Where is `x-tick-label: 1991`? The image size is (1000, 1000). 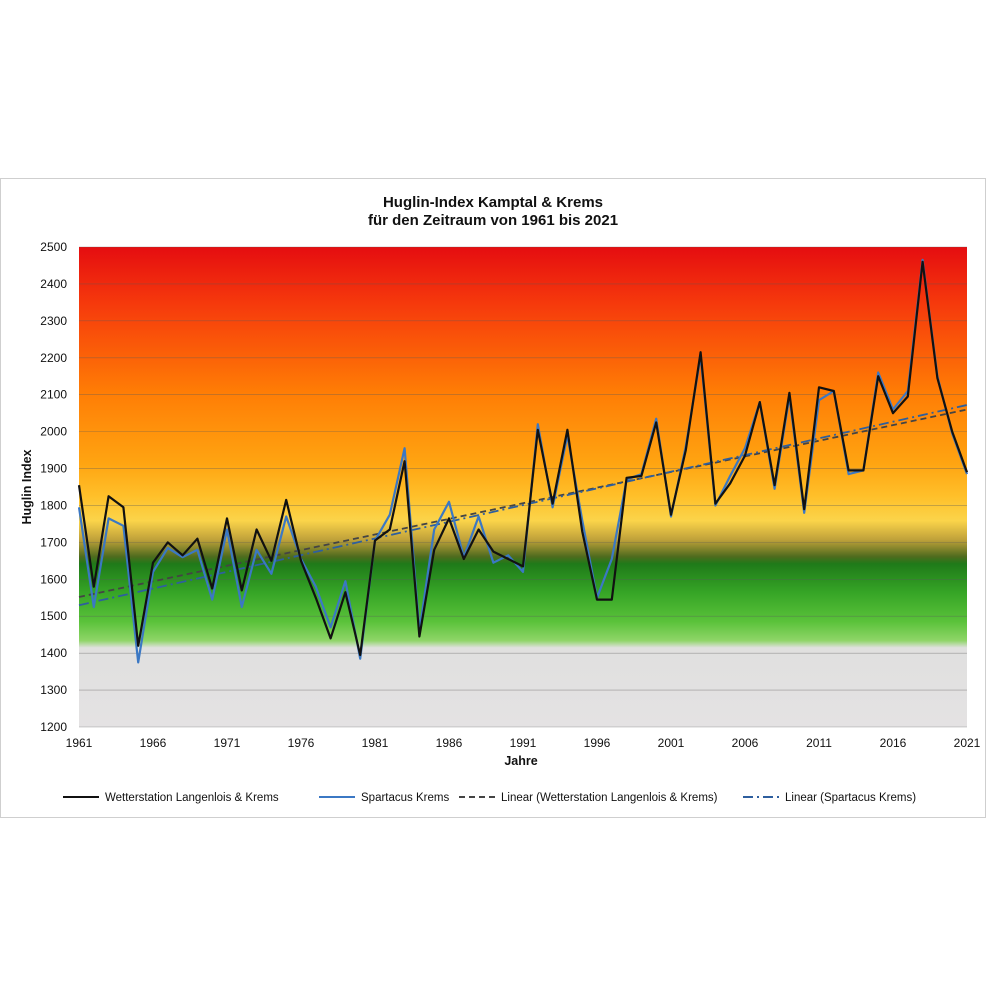
x-tick-label: 1991 is located at coordinates (523, 743).